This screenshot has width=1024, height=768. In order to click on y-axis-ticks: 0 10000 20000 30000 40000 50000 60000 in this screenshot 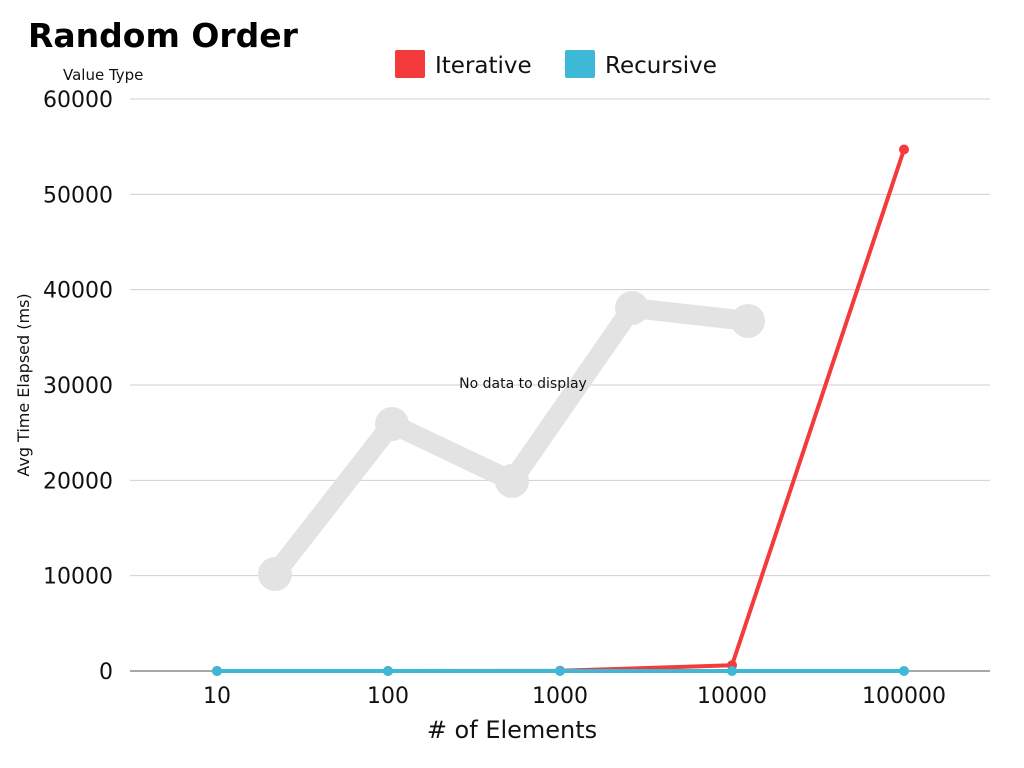, I will do `click(78, 386)`.